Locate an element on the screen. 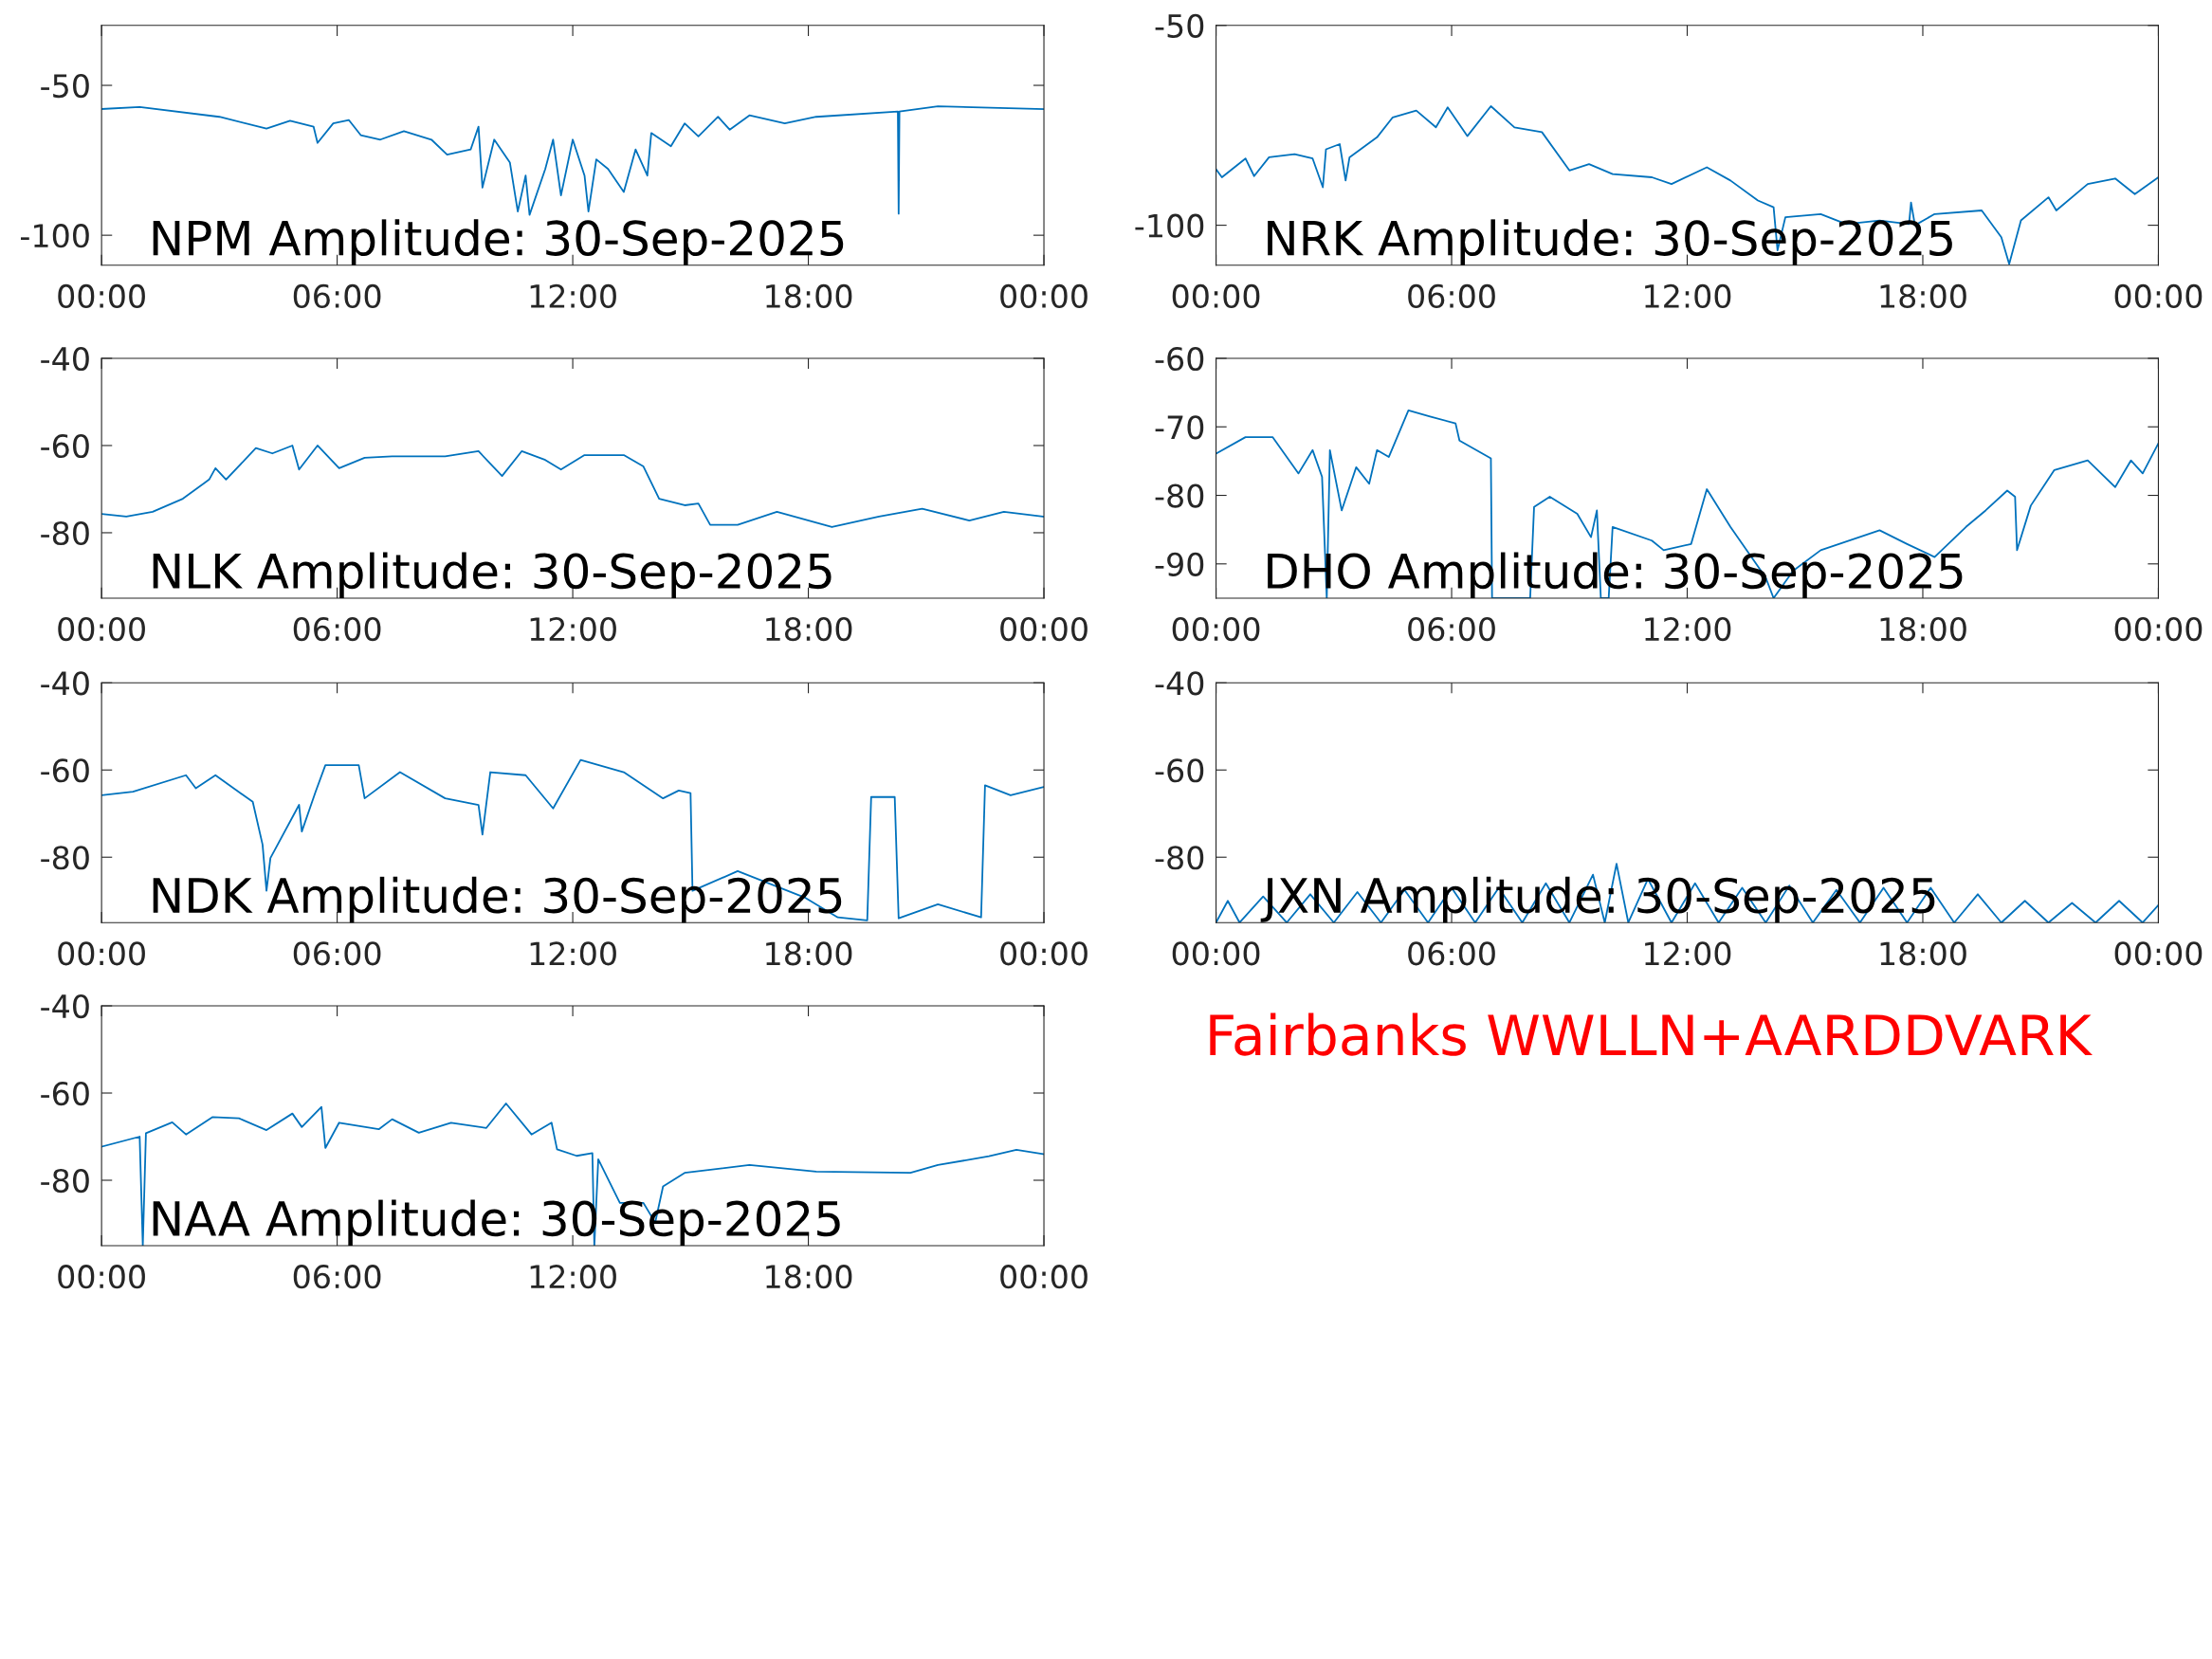 This screenshot has height=1659, width=2212. text: NPM Amplitude: 30-Sep-2025 is located at coordinates (498, 242).